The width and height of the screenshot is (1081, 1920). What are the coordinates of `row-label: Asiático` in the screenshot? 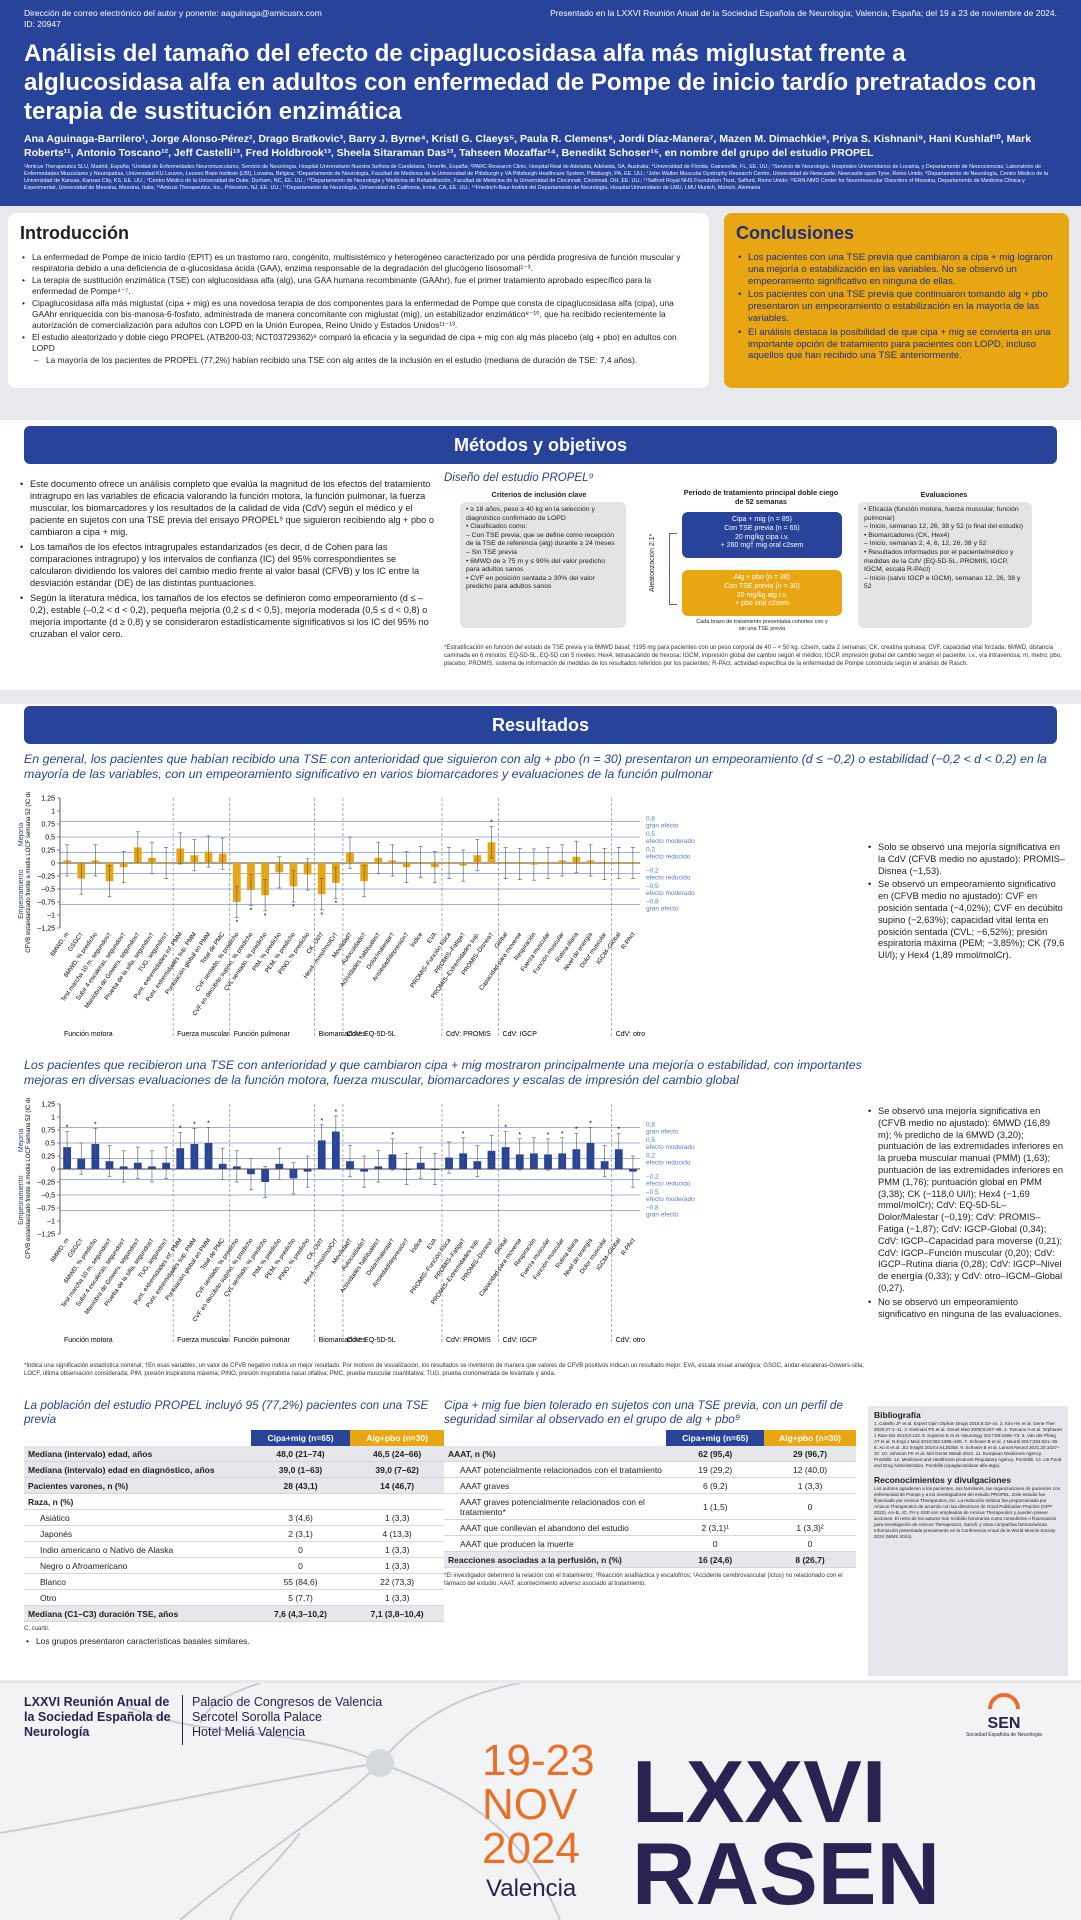 It's located at (137, 1517).